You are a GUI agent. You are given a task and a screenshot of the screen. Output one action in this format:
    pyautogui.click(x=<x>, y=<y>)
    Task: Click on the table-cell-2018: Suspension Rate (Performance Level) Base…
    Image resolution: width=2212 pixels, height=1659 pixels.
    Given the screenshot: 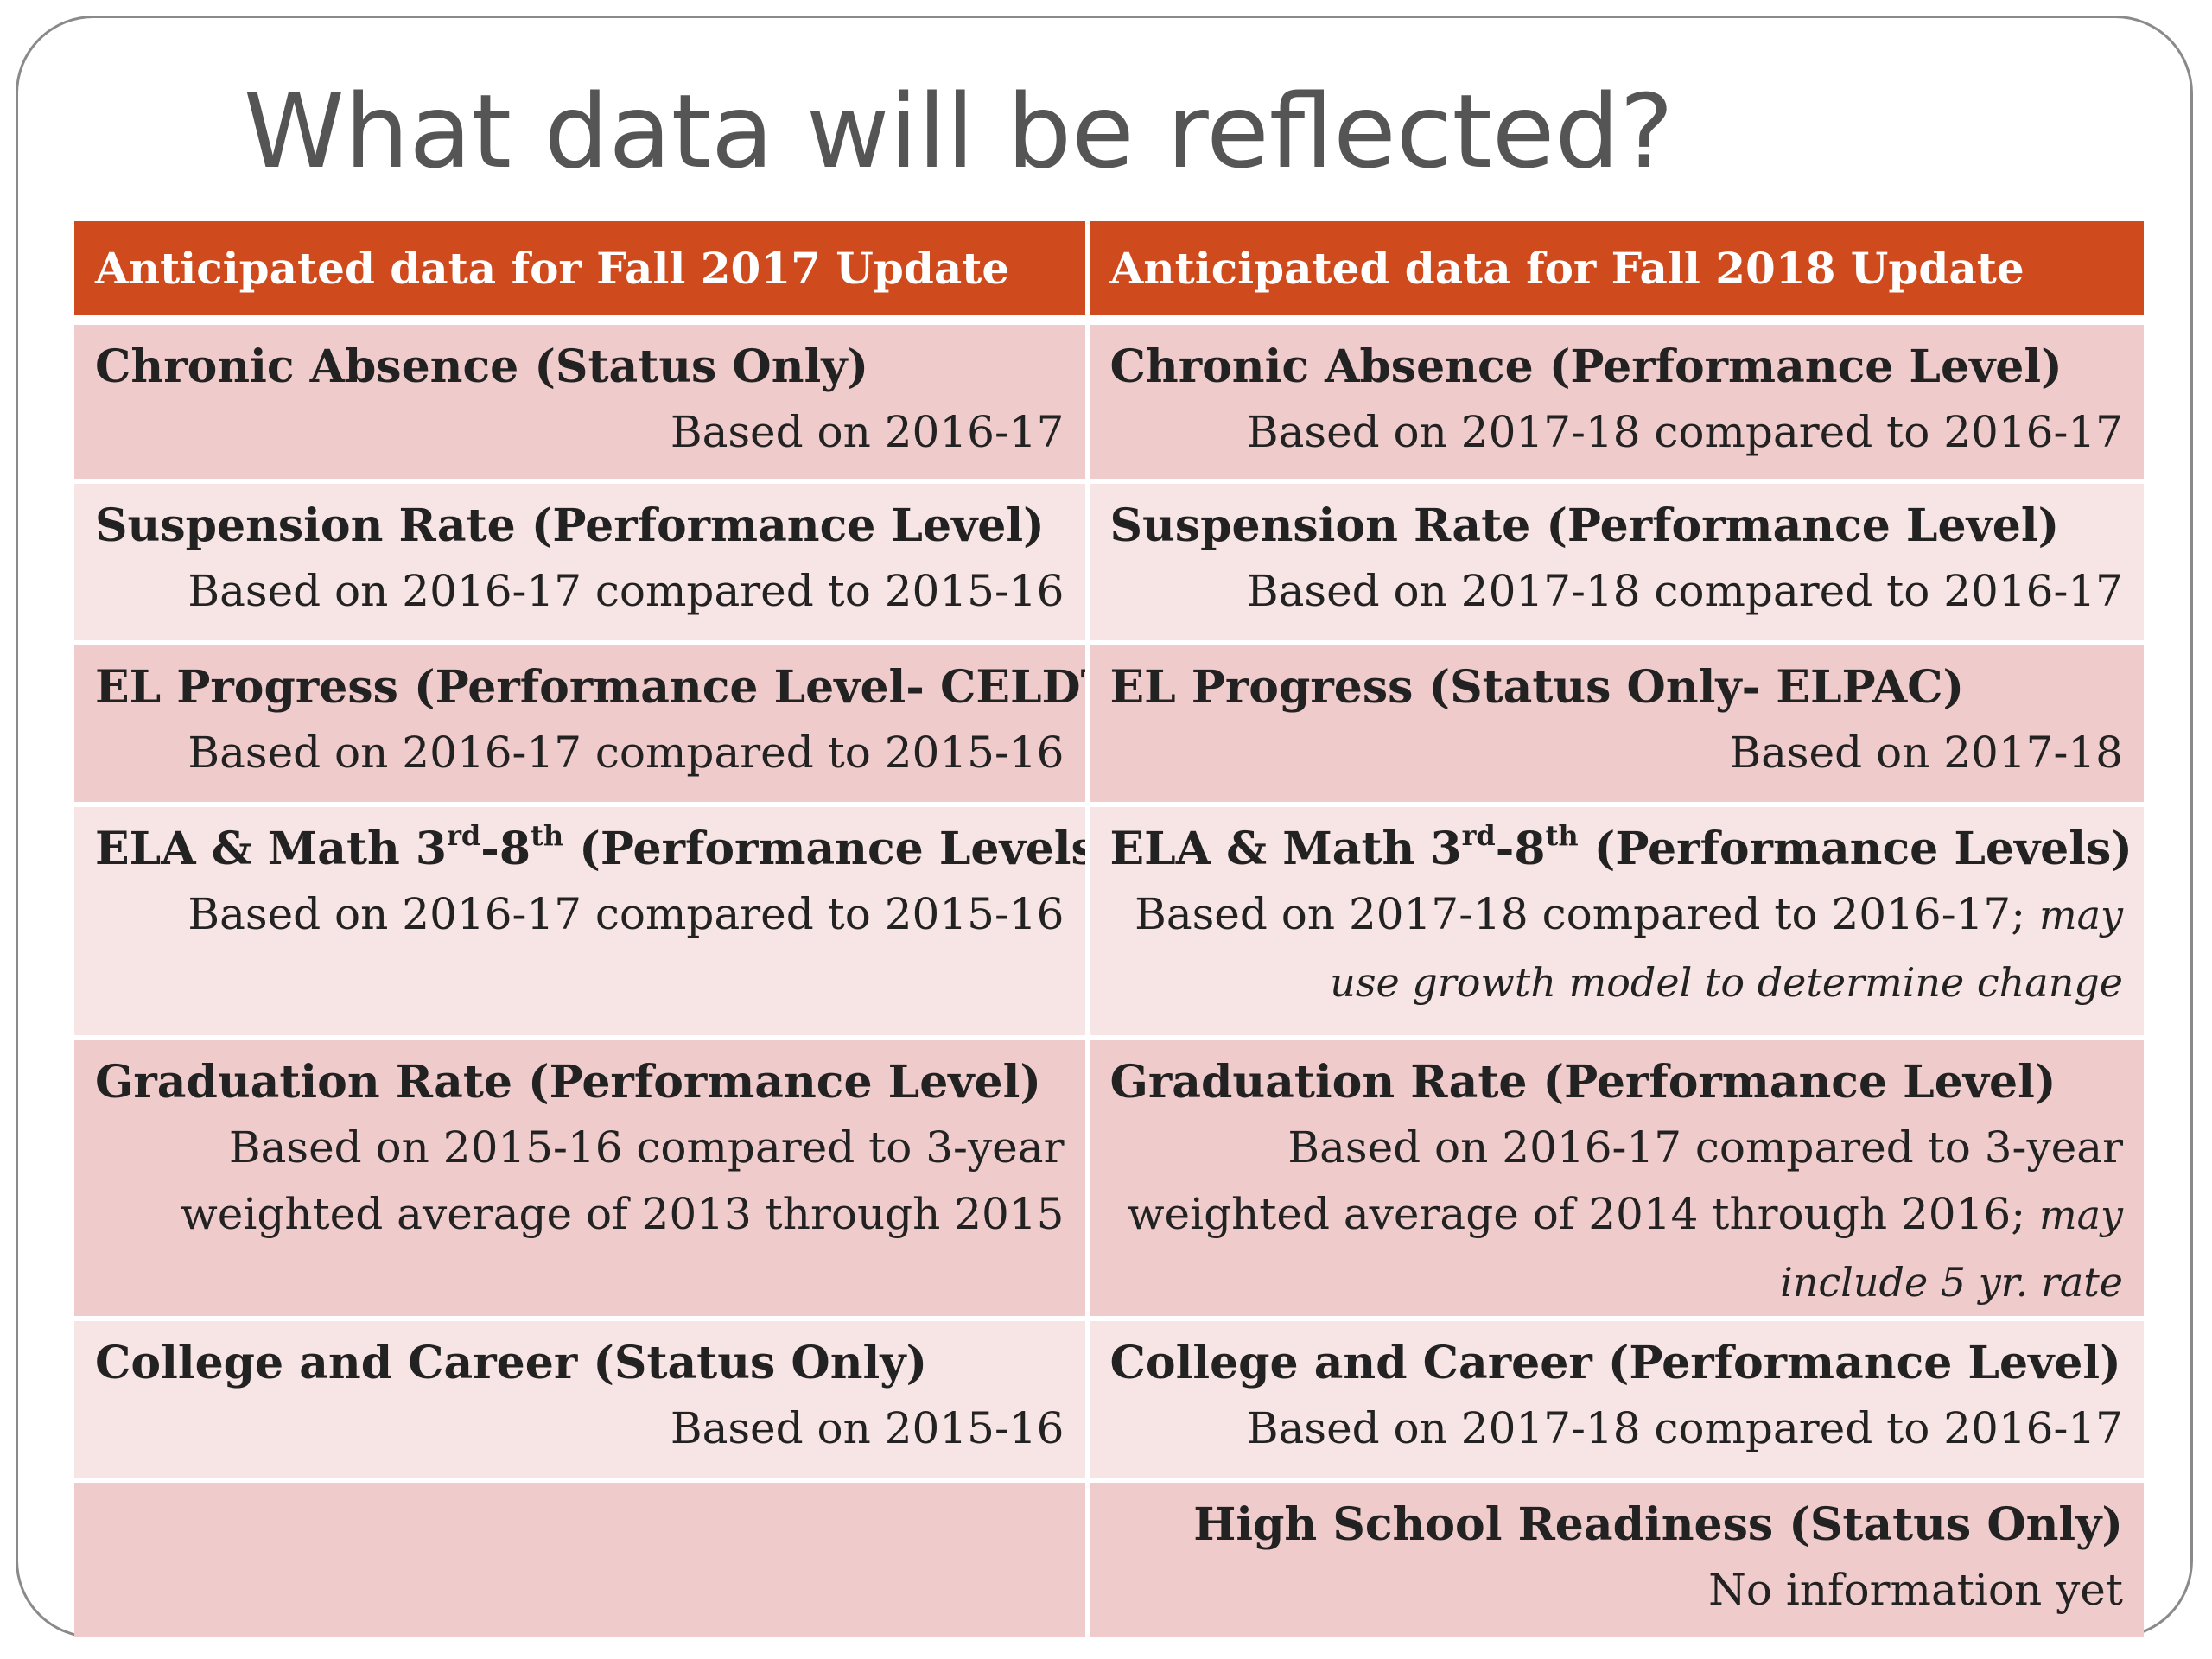 What is the action you would take?
    pyautogui.click(x=1615, y=563)
    